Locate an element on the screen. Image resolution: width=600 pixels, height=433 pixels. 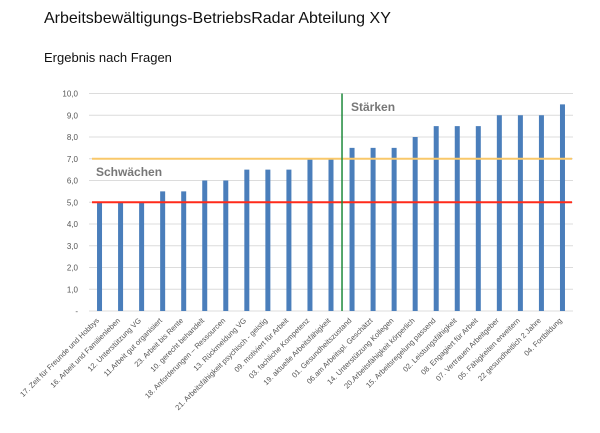
y-tick-label: 5,0 is located at coordinates (73, 202).